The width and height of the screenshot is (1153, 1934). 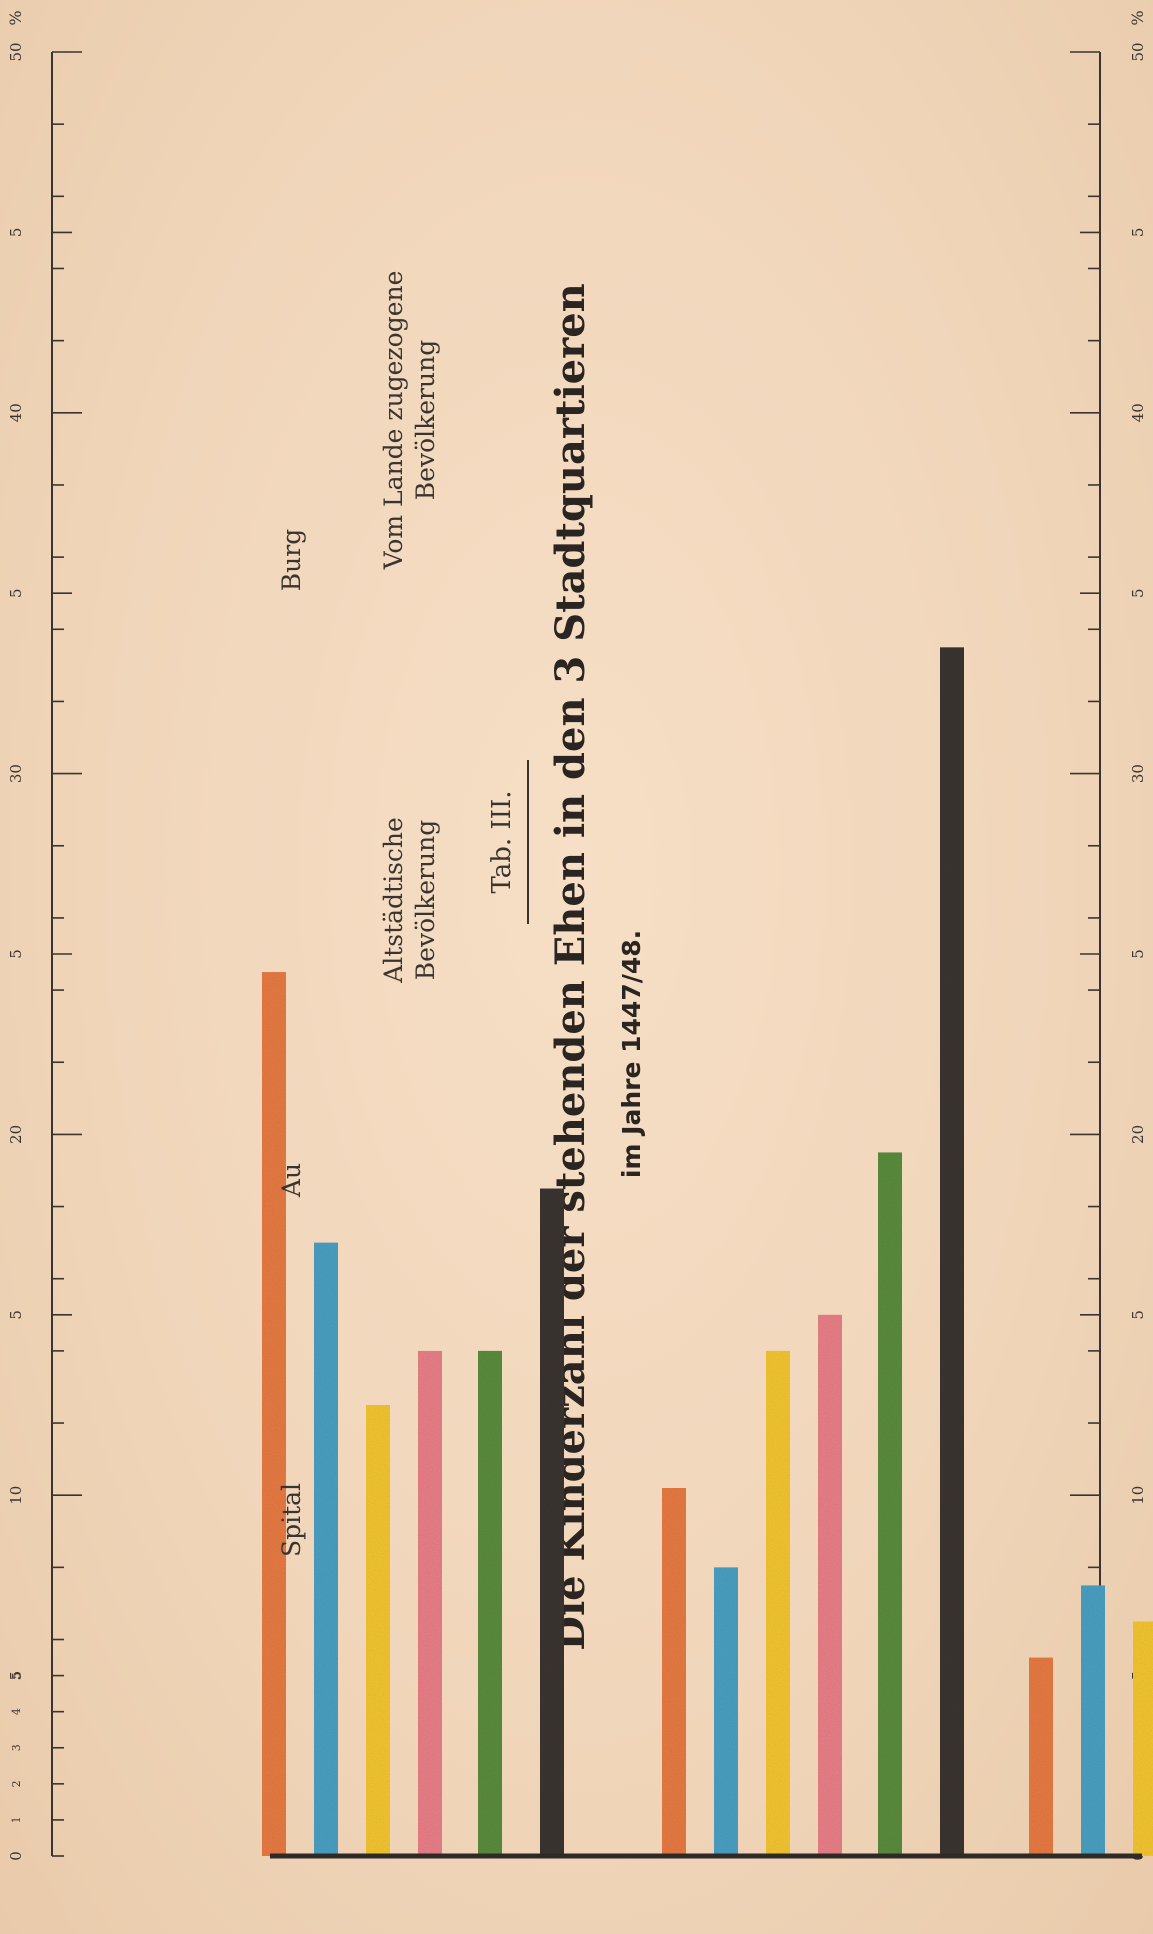 What do you see at coordinates (1138, 51) in the screenshot?
I see `scale-top-tick-label: 50` at bounding box center [1138, 51].